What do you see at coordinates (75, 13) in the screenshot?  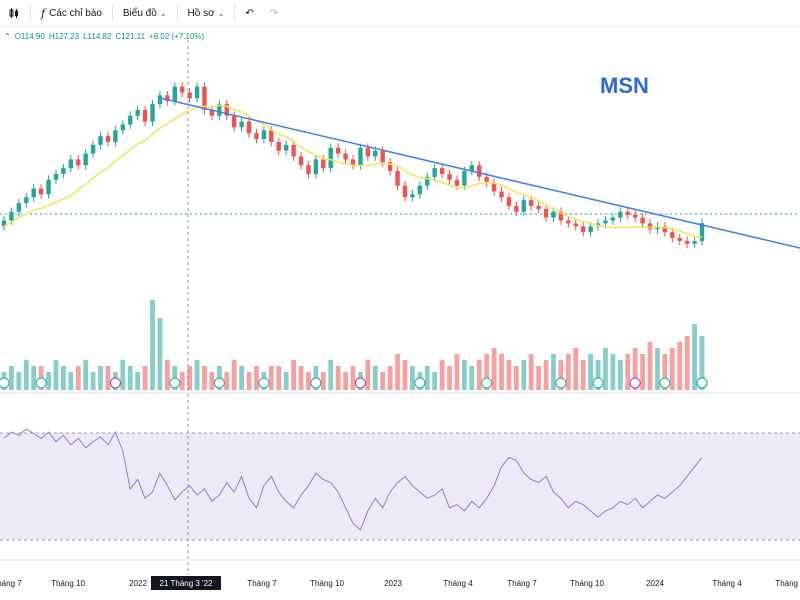 I see `indicators-label: Các chỉ báo` at bounding box center [75, 13].